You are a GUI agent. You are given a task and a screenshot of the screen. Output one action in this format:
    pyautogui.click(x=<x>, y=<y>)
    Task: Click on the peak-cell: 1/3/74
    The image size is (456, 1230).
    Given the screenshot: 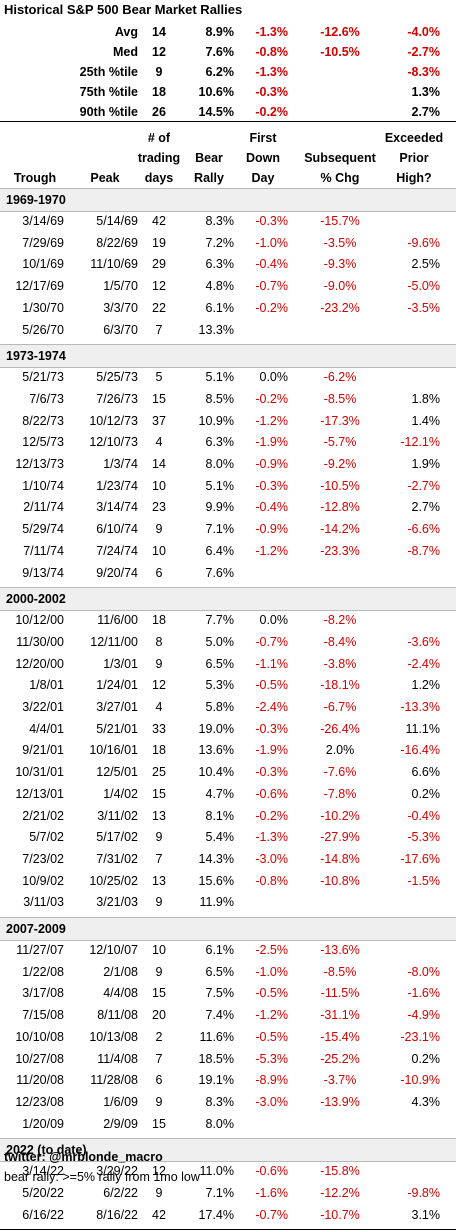 What is the action you would take?
    pyautogui.click(x=120, y=464)
    